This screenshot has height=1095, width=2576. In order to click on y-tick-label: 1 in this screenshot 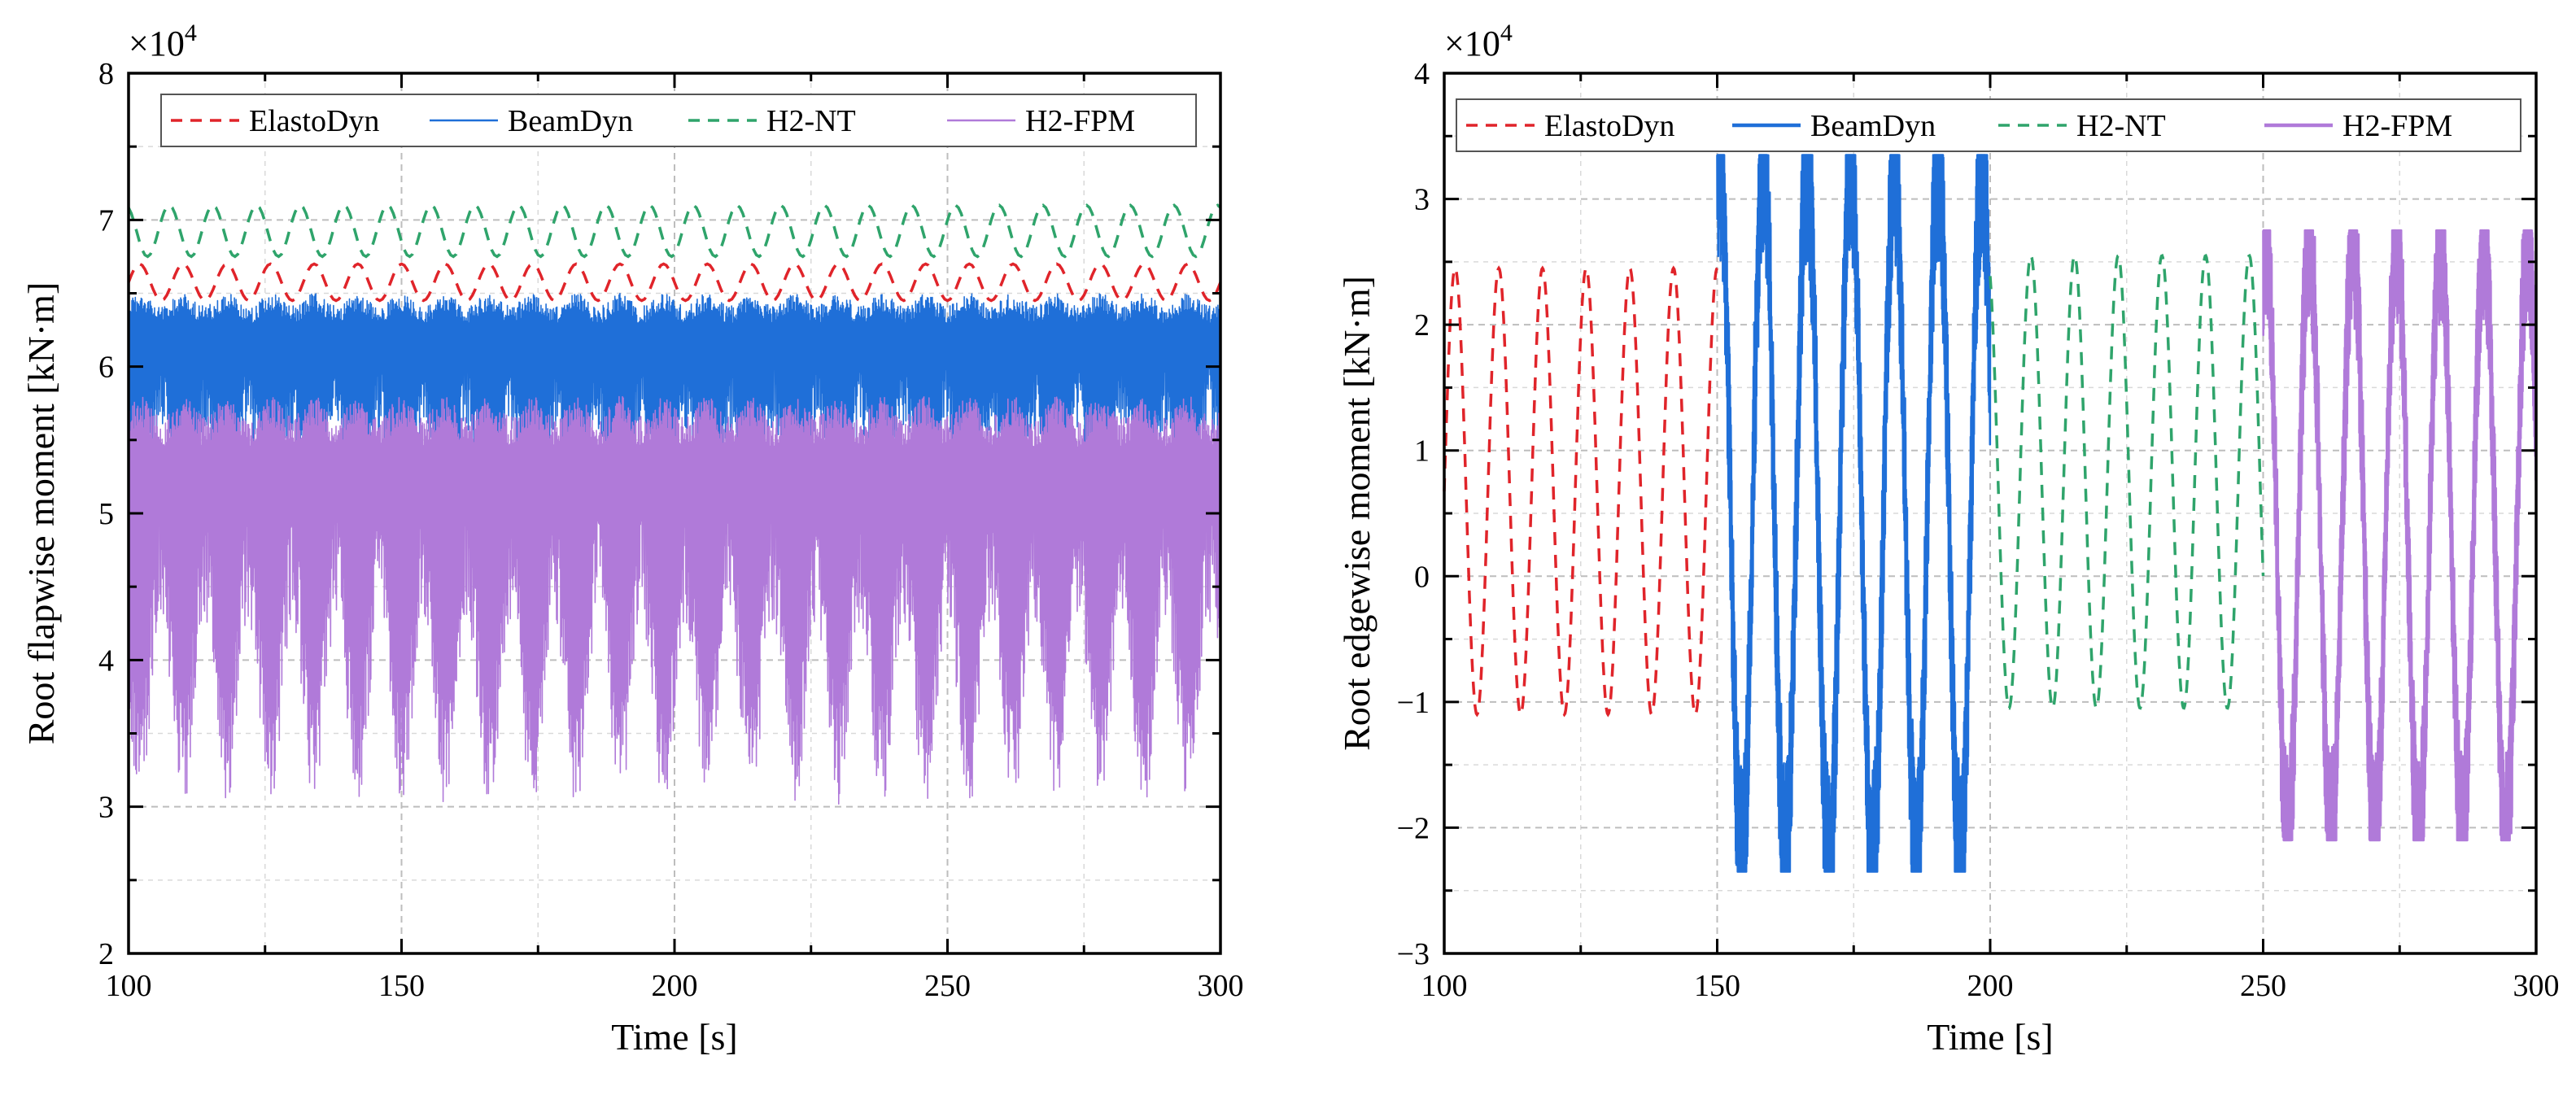, I will do `click(1422, 451)`.